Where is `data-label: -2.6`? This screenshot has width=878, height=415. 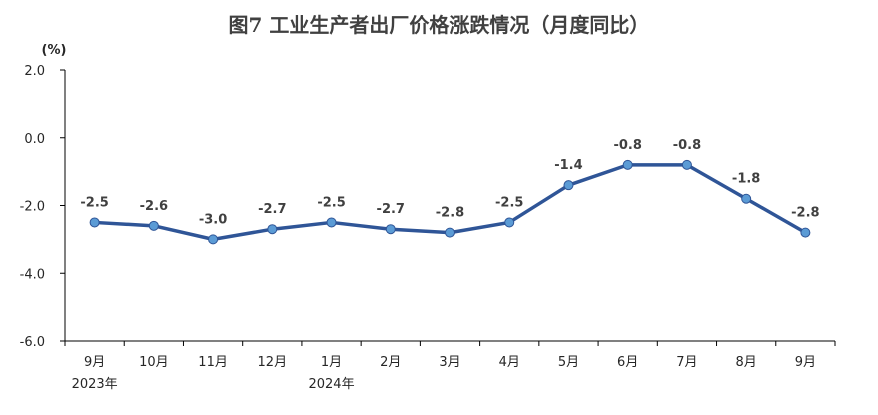 data-label: -2.6 is located at coordinates (154, 206).